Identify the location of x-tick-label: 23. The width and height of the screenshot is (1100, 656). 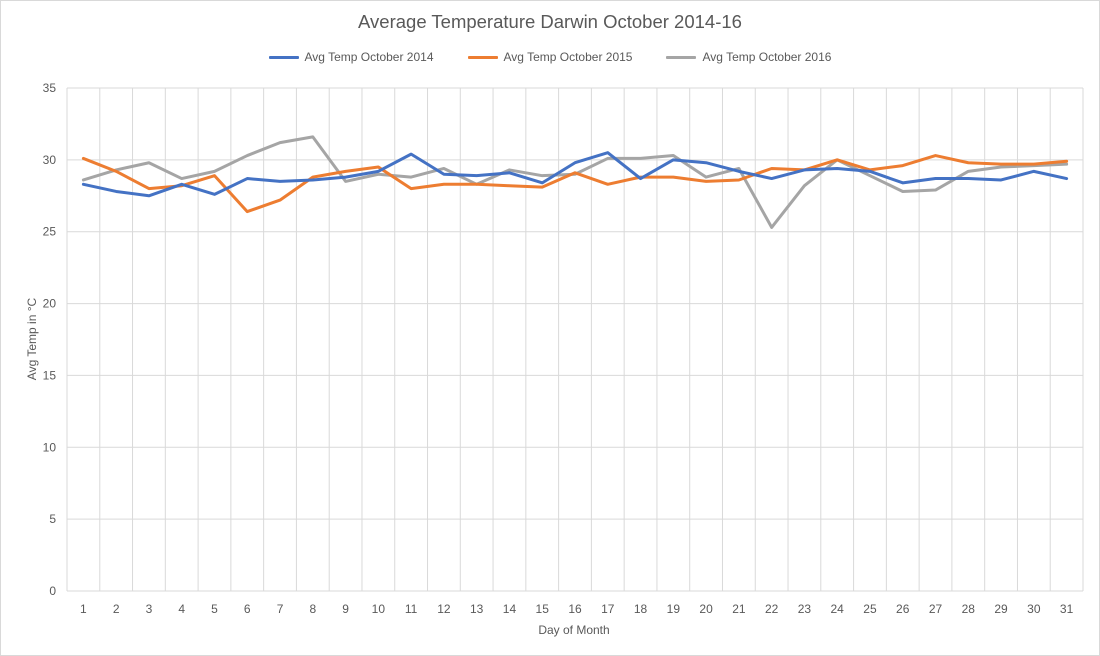
(805, 609).